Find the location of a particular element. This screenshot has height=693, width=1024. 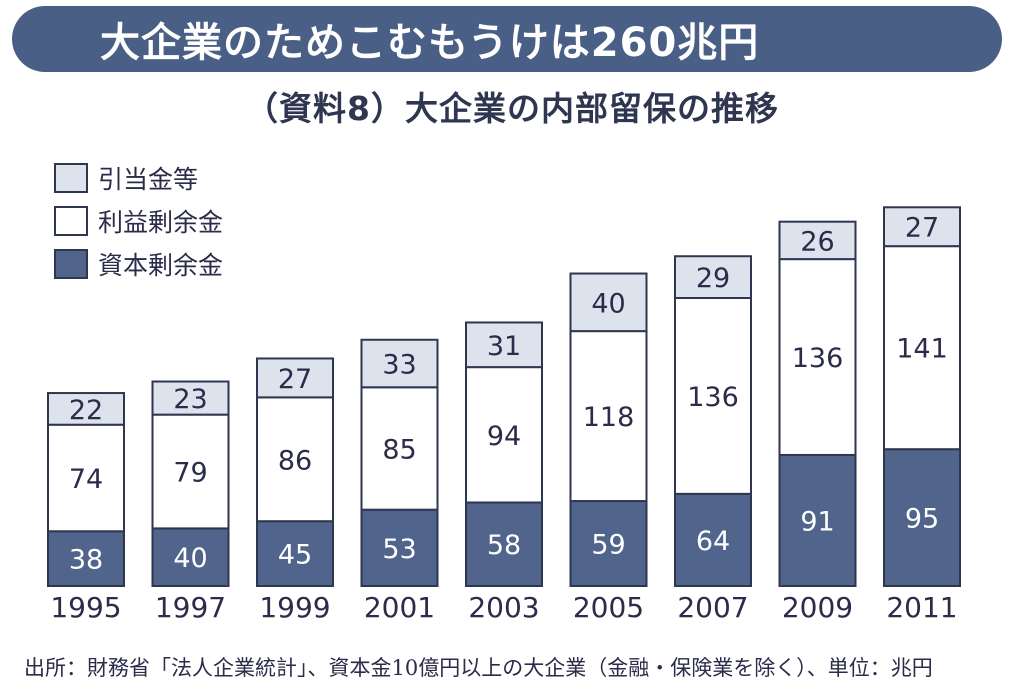

bar-segment-retained-earnings-1999 is located at coordinates (295, 459).